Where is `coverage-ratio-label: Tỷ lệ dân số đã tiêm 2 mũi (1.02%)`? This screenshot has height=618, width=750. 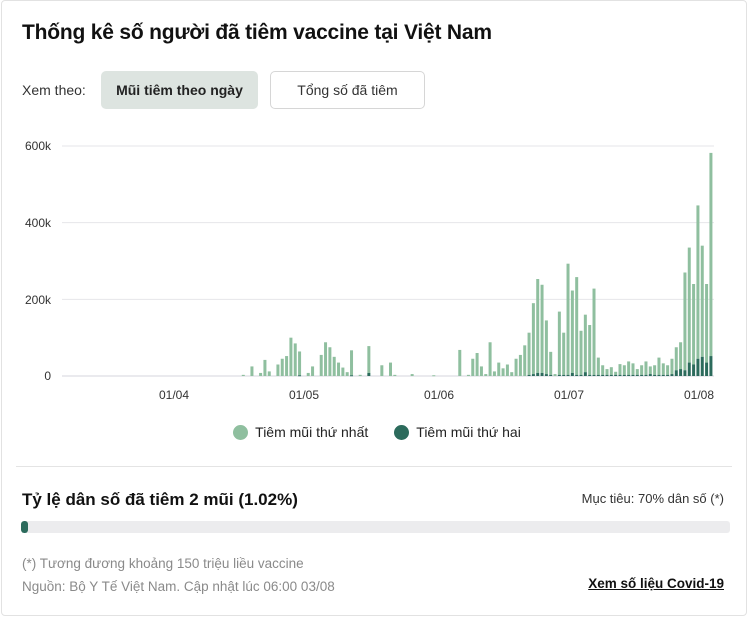
coverage-ratio-label: Tỷ lệ dân số đã tiêm 2 mũi (1.02%) is located at coordinates (160, 499).